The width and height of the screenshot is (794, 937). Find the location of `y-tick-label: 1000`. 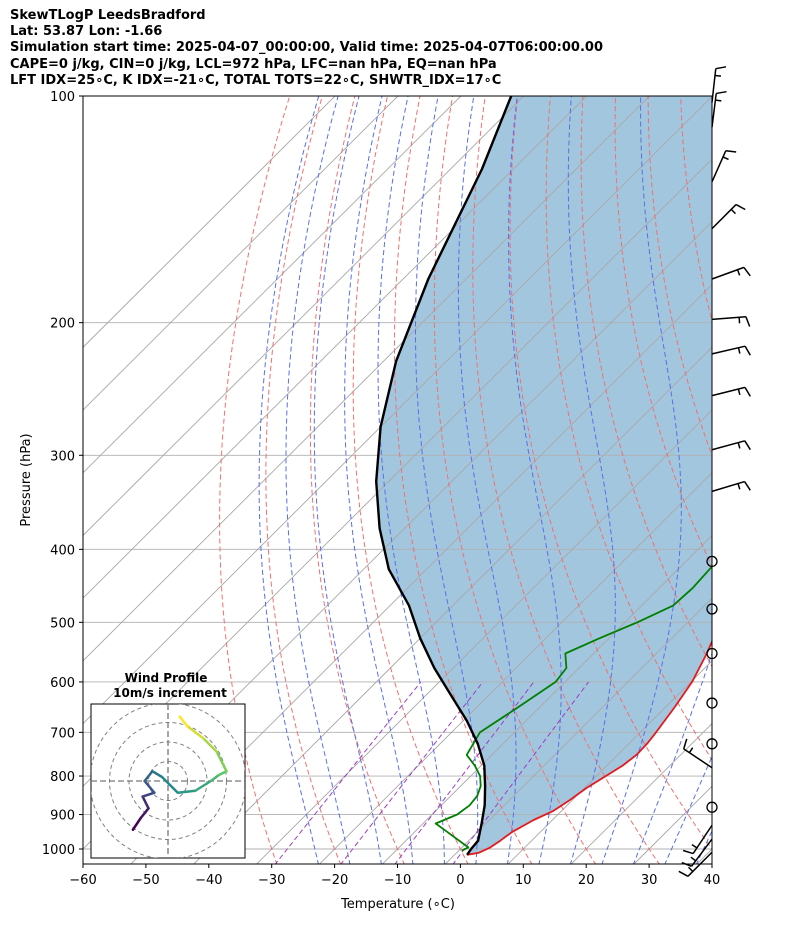

y-tick-label: 1000 is located at coordinates (58, 850).